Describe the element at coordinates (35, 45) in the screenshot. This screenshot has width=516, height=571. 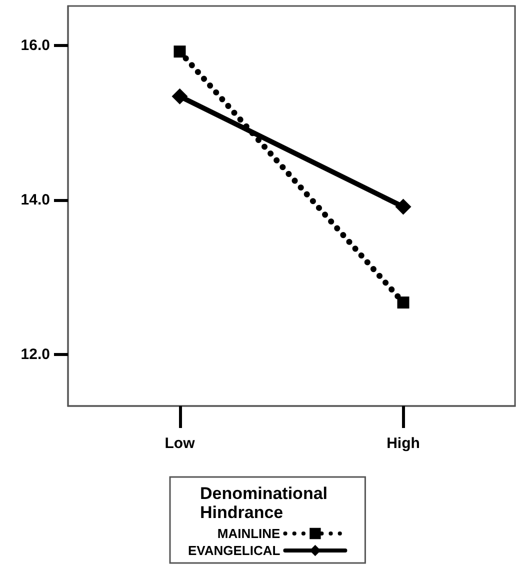
I see `y-tick-label: 16.0` at that location.